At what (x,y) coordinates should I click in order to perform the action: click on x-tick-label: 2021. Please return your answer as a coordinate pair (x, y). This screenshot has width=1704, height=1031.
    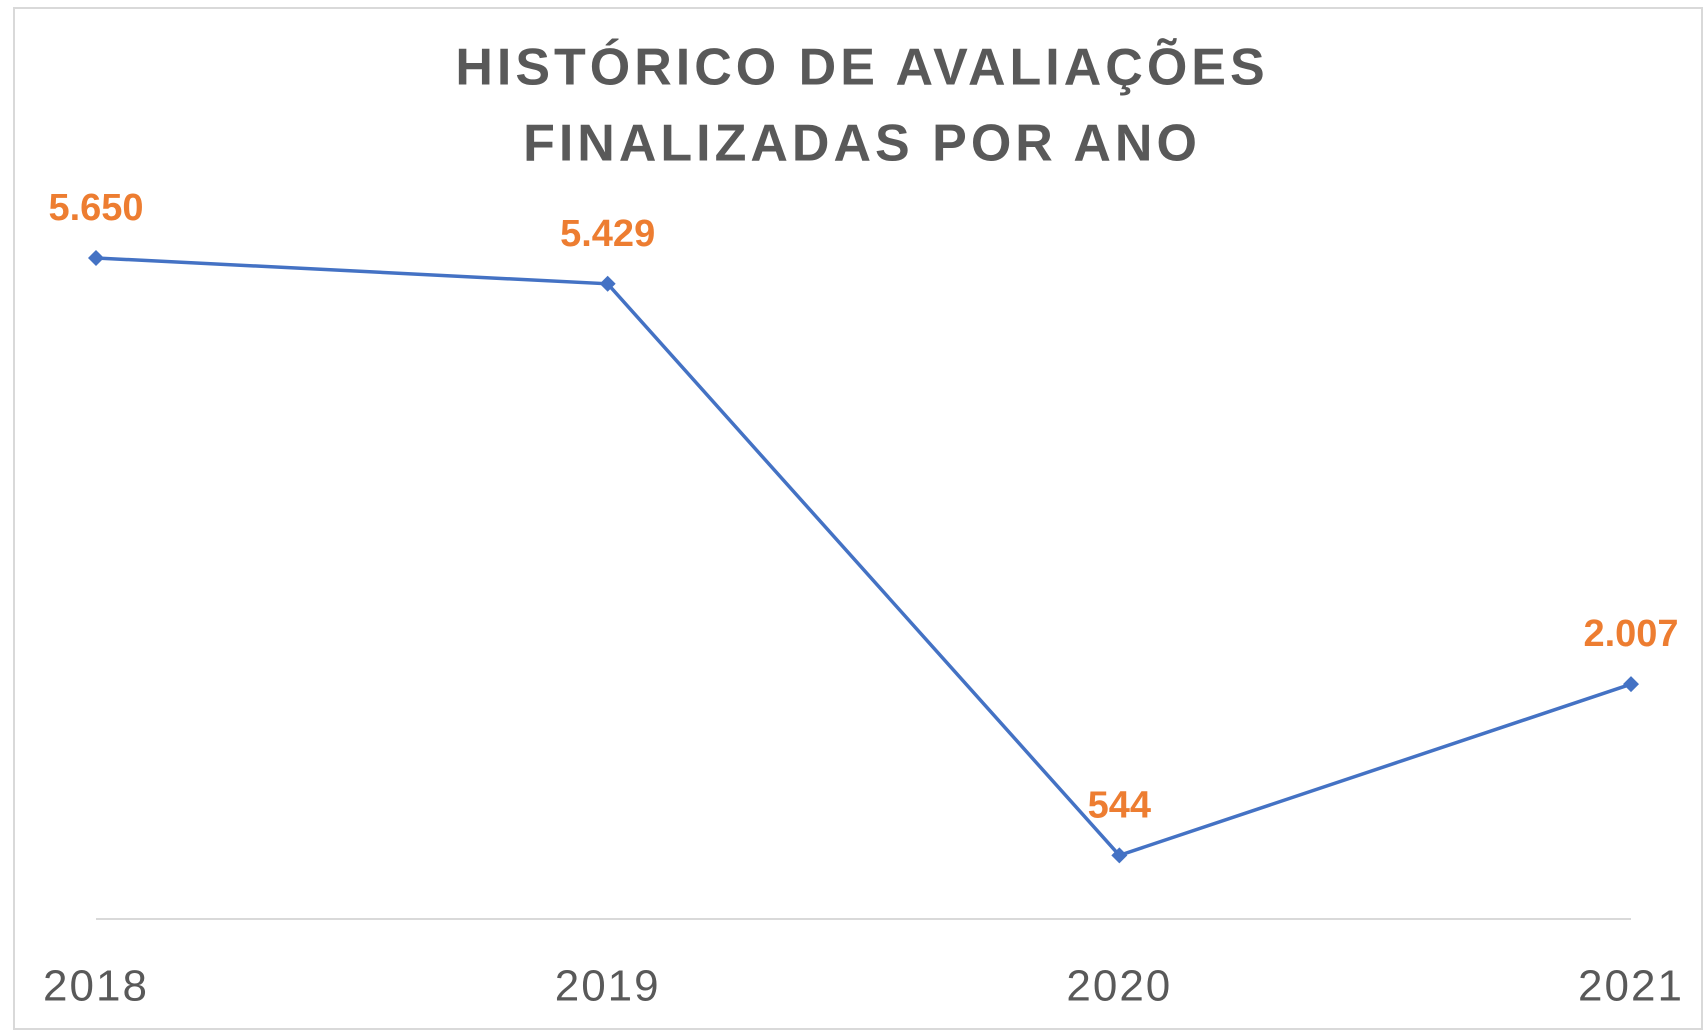
    Looking at the image, I should click on (1631, 986).